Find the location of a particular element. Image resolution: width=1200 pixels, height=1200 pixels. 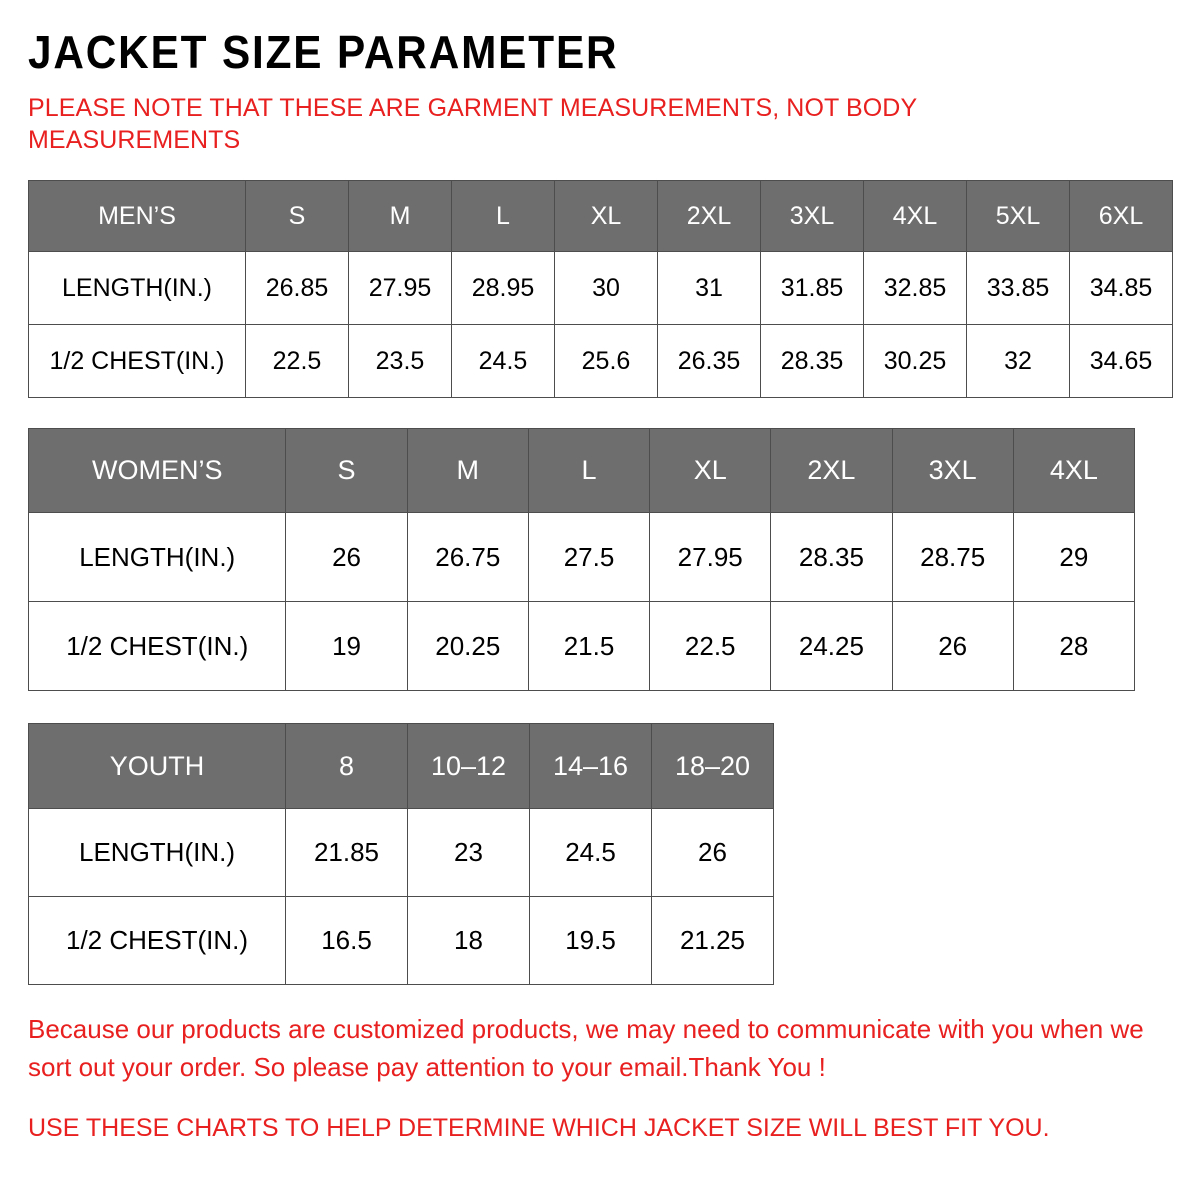

table-header-row: MEN’S S M L XL 2XL 3XL 4XL 5XL 6XL is located at coordinates (600, 216).